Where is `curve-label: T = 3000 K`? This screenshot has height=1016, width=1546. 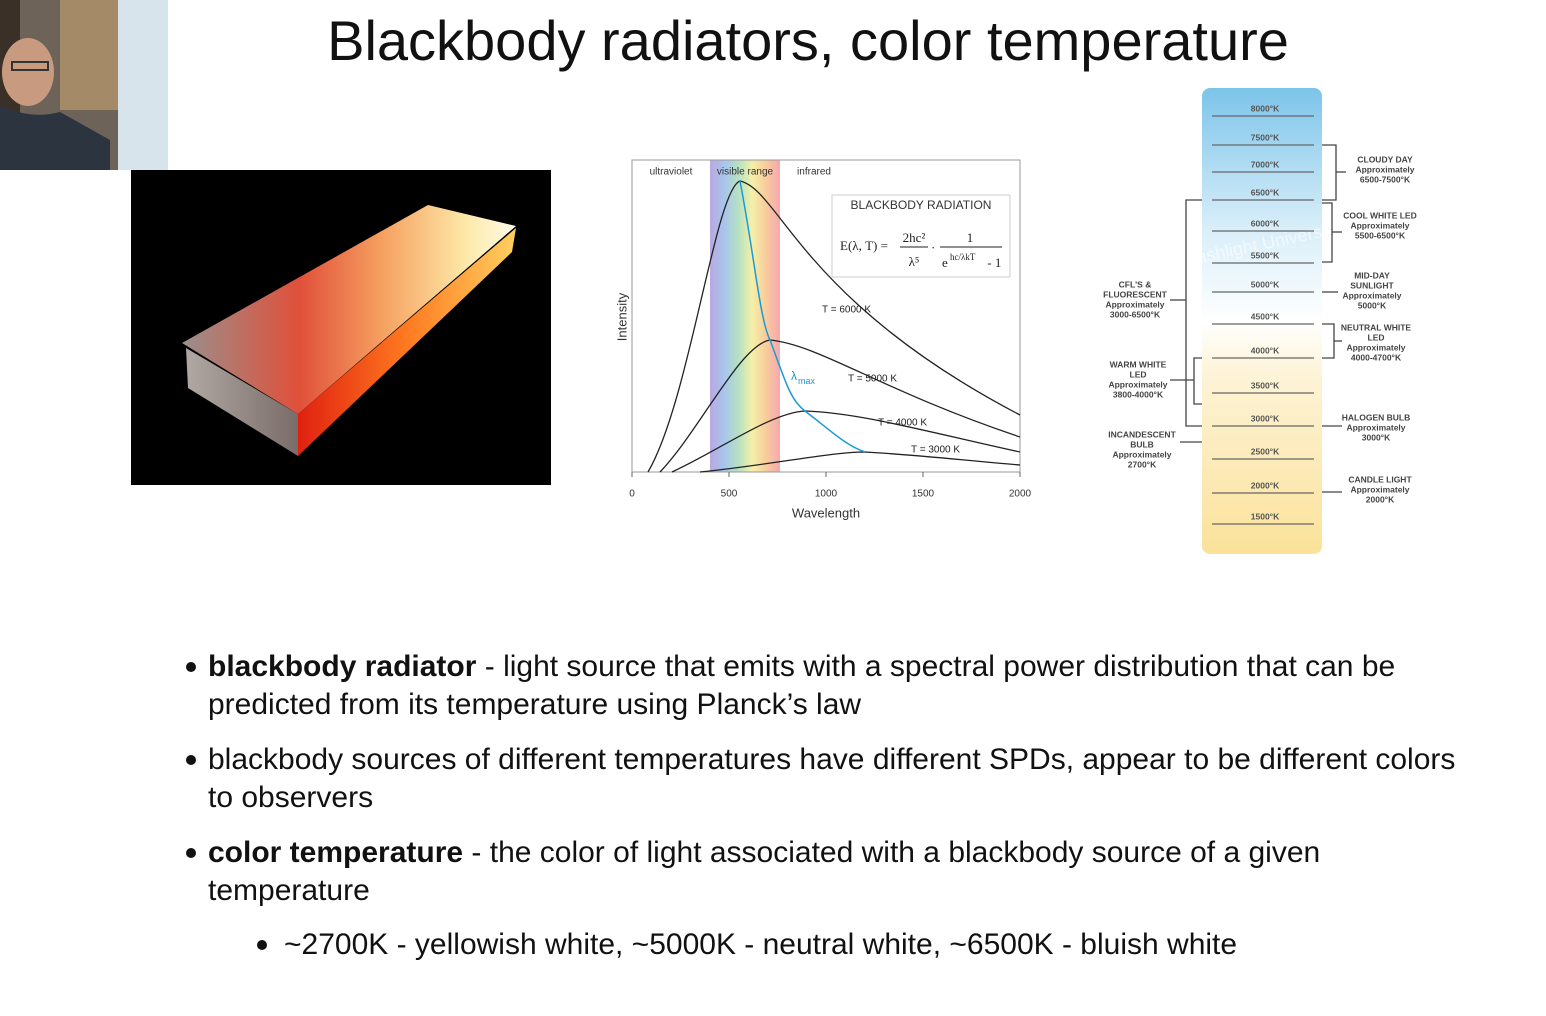 curve-label: T = 3000 K is located at coordinates (935, 450).